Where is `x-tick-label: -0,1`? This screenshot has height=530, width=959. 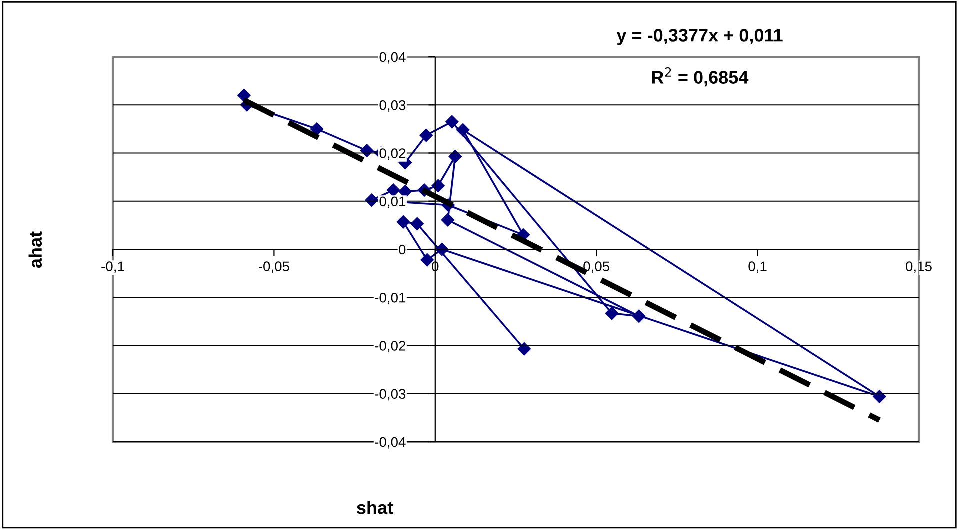
x-tick-label: -0,1 is located at coordinates (113, 268).